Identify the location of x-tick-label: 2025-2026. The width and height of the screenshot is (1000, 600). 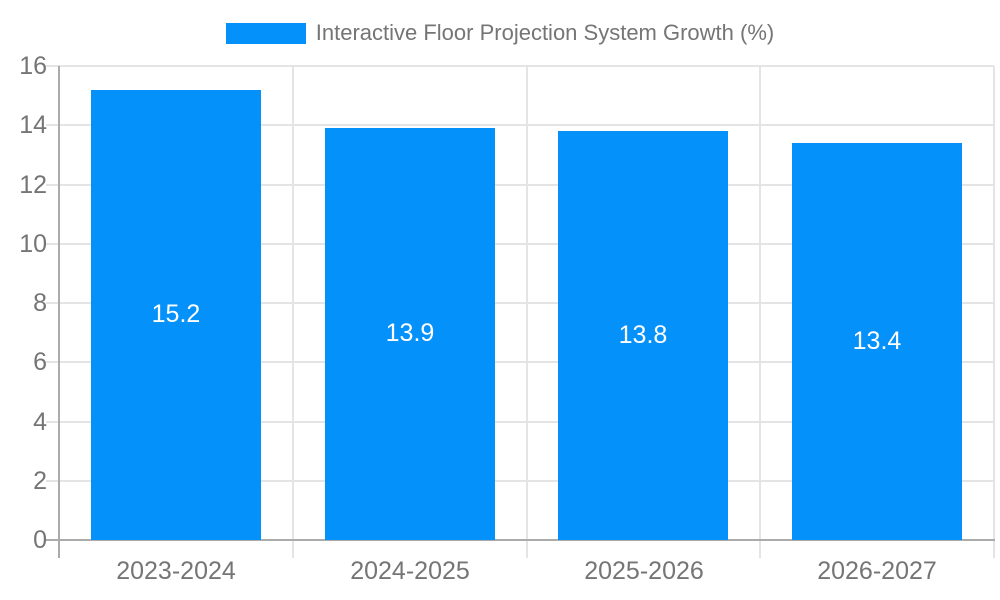
(644, 571).